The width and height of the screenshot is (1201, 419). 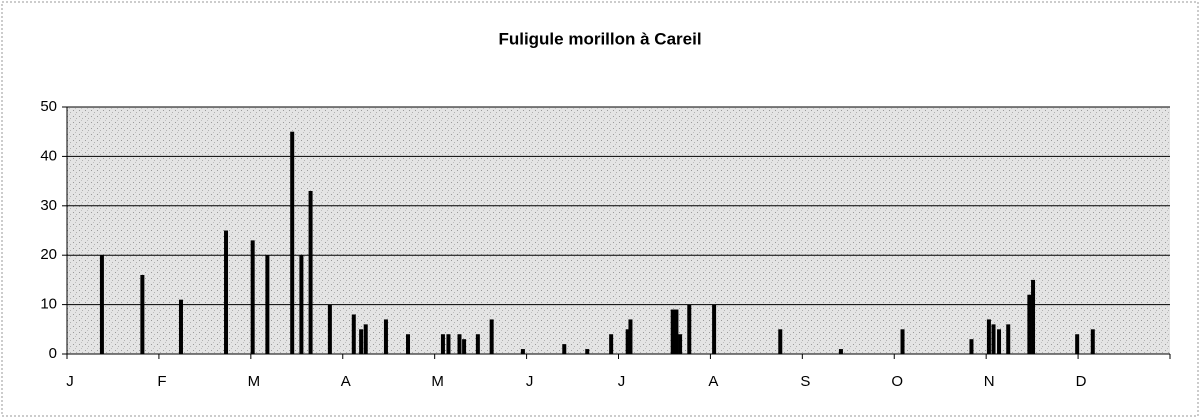 What do you see at coordinates (897, 381) in the screenshot?
I see `x-tick-label: O` at bounding box center [897, 381].